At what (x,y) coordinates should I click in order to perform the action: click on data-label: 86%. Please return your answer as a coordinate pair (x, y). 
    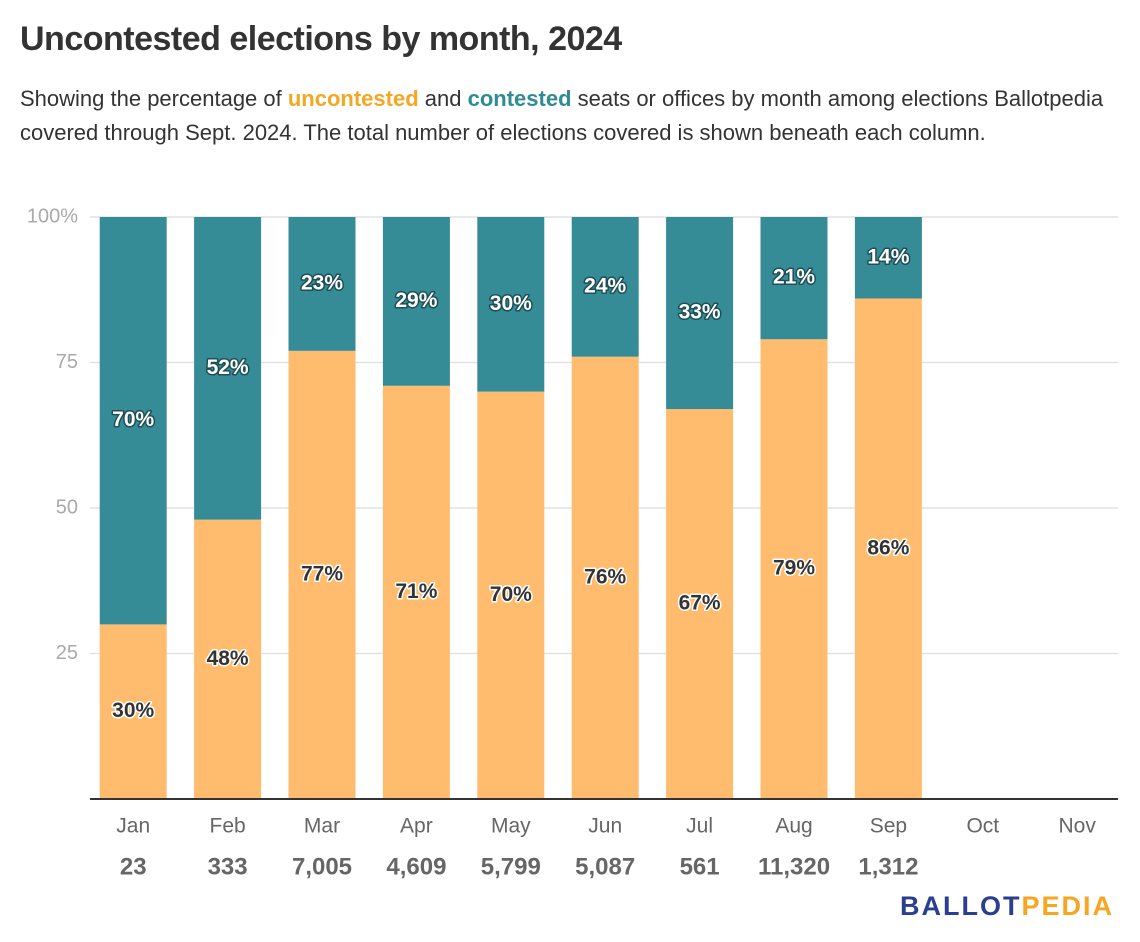
    Looking at the image, I should click on (888, 547).